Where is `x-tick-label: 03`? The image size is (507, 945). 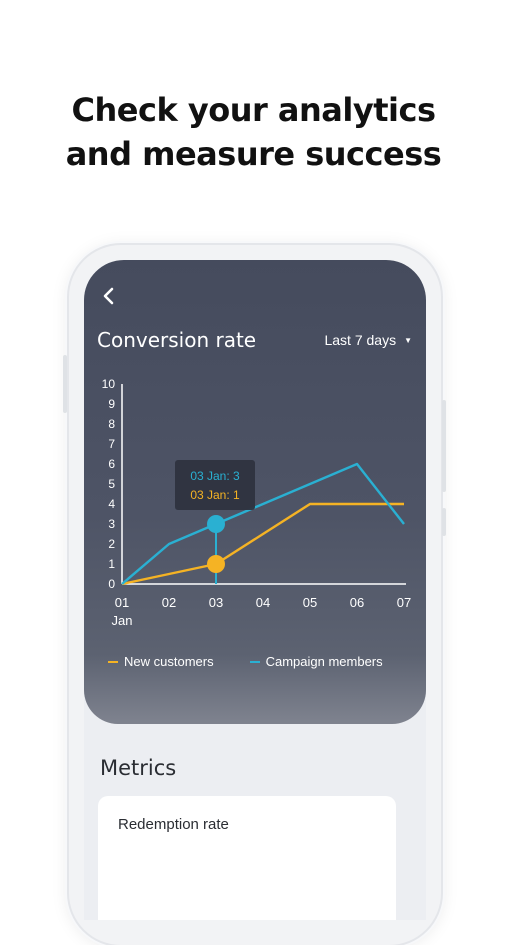
x-tick-label: 03 is located at coordinates (216, 602).